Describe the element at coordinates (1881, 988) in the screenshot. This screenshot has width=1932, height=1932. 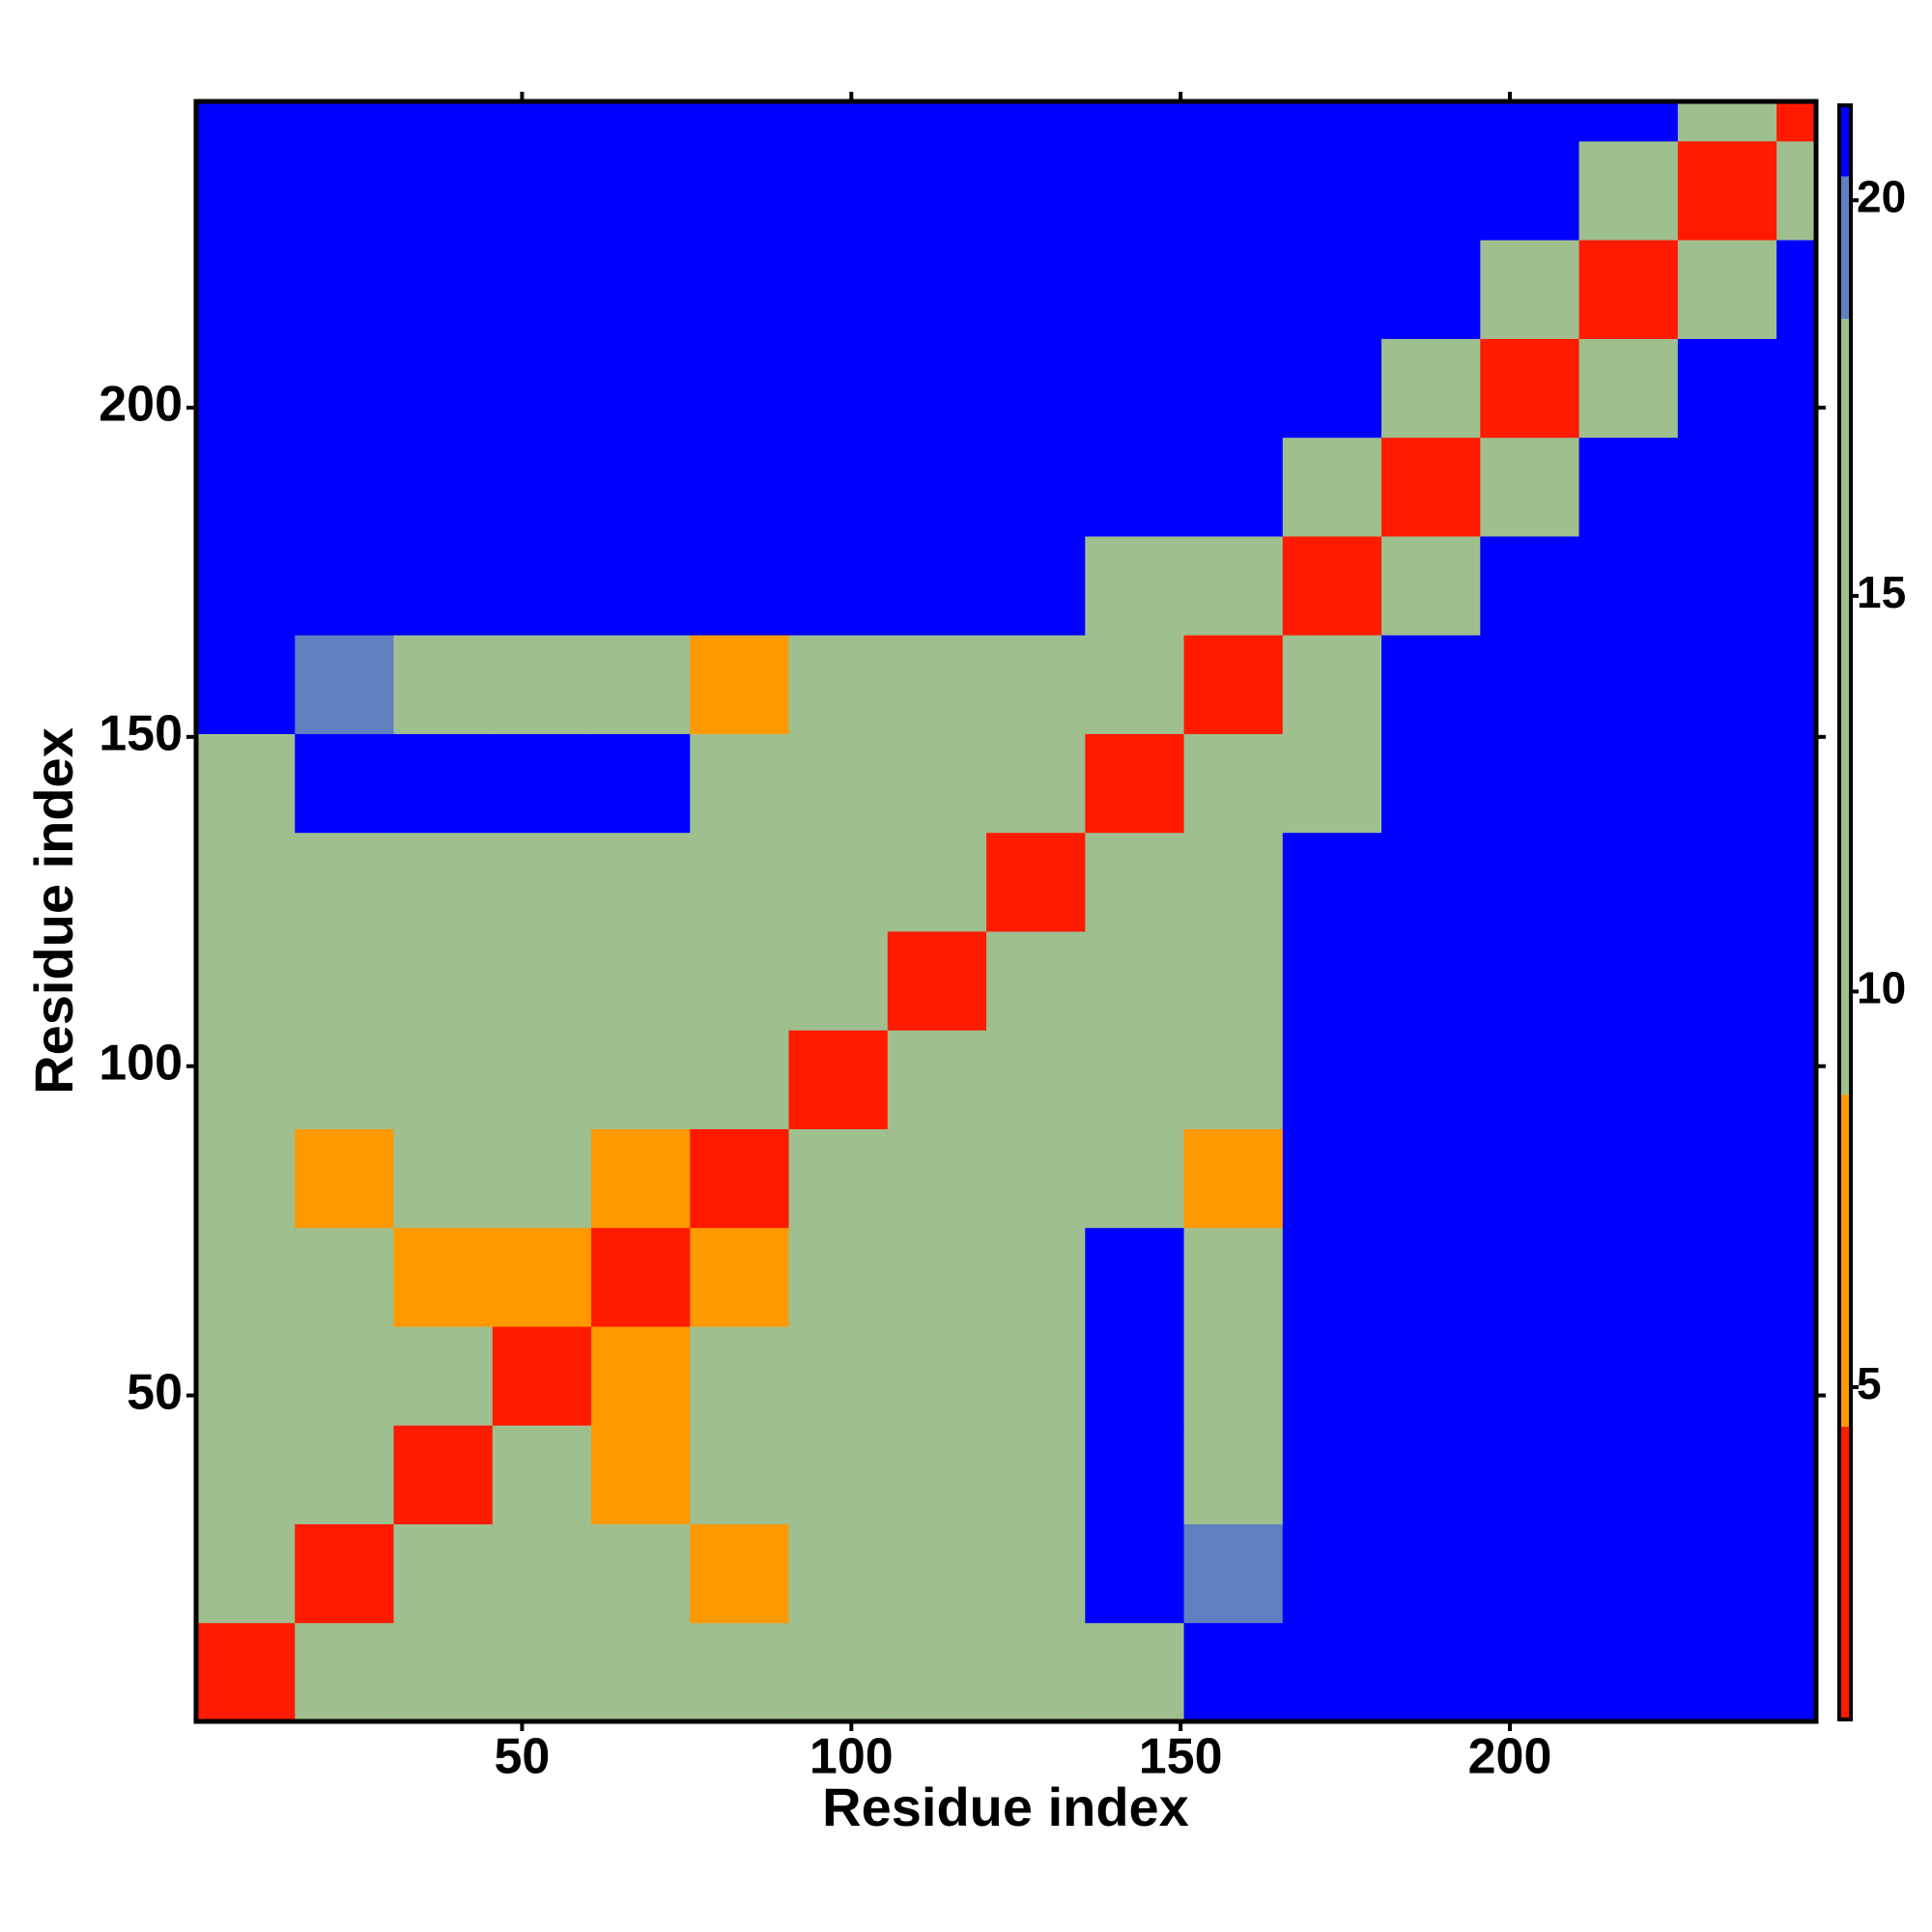
I see `colorbar-tick-label: 10` at that location.